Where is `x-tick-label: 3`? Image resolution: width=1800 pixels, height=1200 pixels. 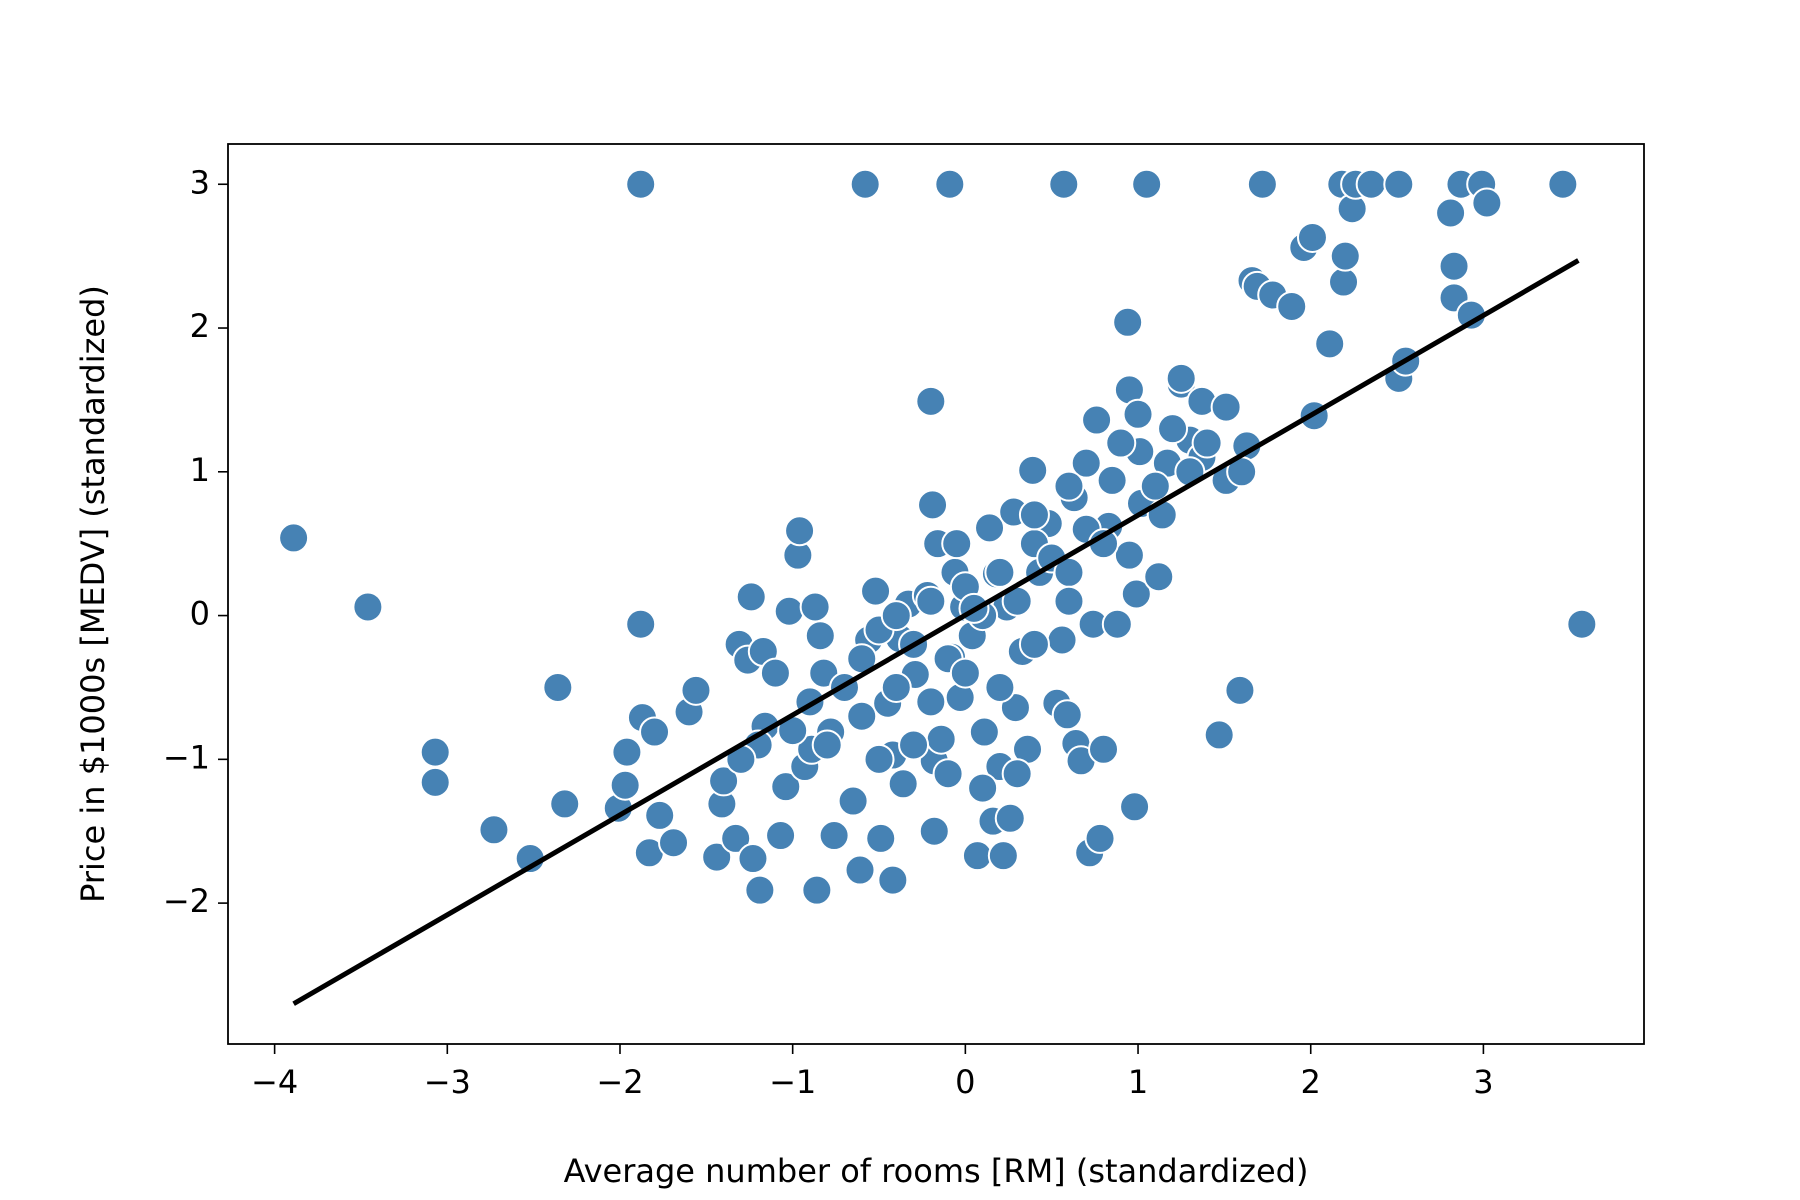 x-tick-label: 3 is located at coordinates (1483, 1082).